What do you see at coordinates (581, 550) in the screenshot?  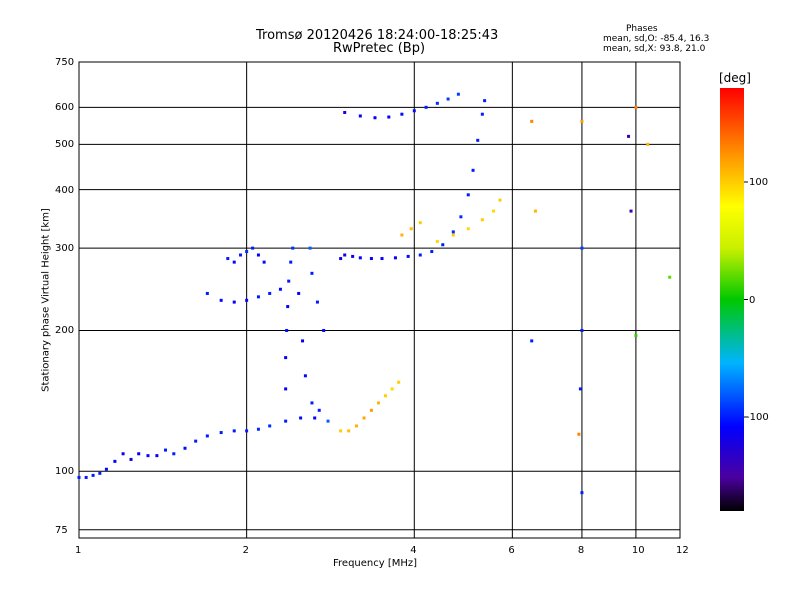 I see `x-tick-label: 8` at bounding box center [581, 550].